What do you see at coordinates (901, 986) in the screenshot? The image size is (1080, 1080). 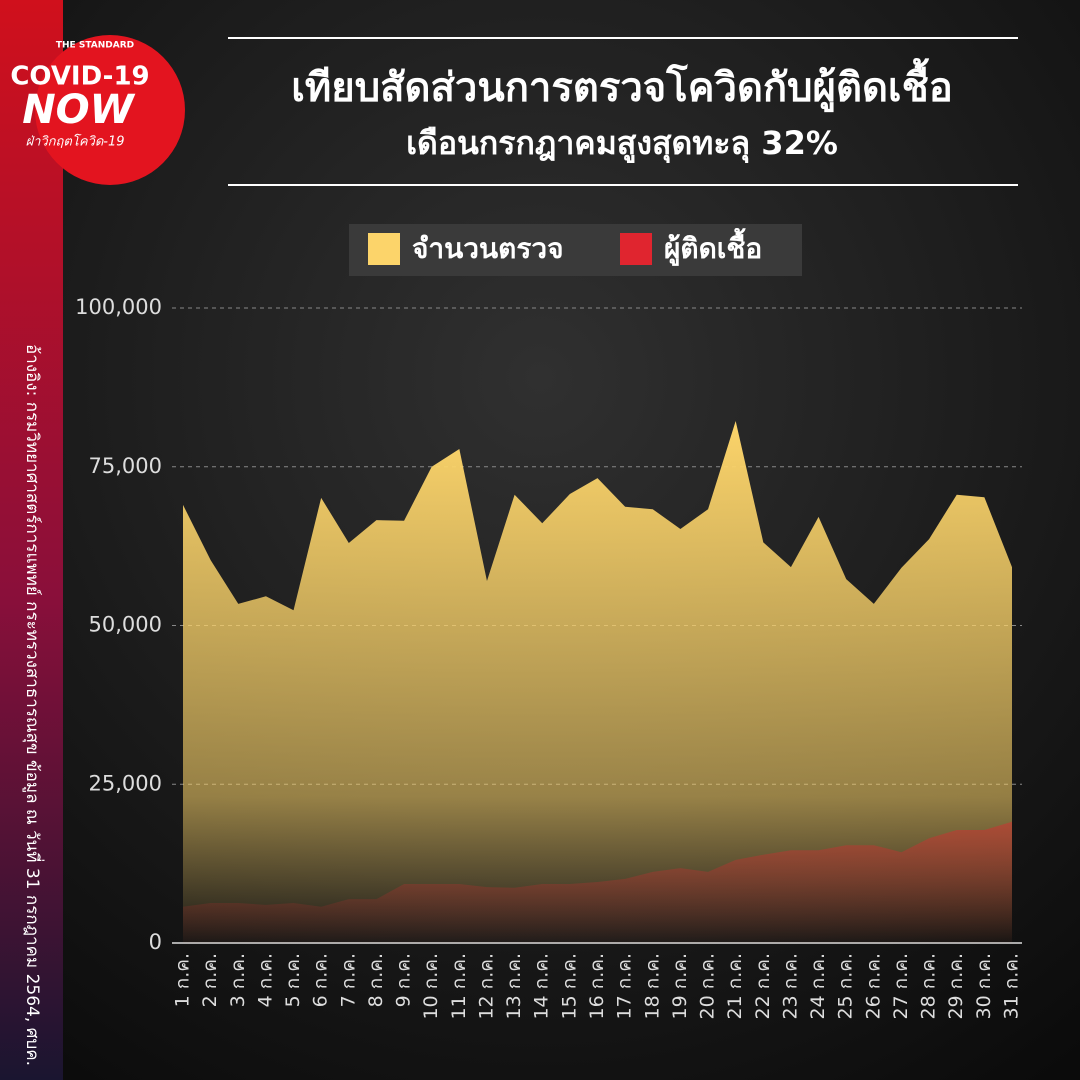 I see `x-tick-label: 27 ก.ค.` at bounding box center [901, 986].